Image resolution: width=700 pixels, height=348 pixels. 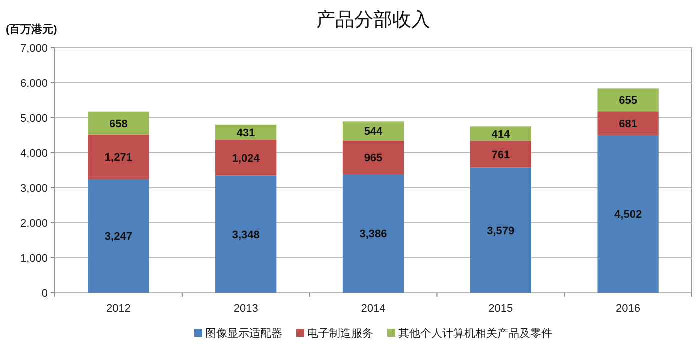 I want to click on y-tick-label: 2,000, so click(x=34, y=224).